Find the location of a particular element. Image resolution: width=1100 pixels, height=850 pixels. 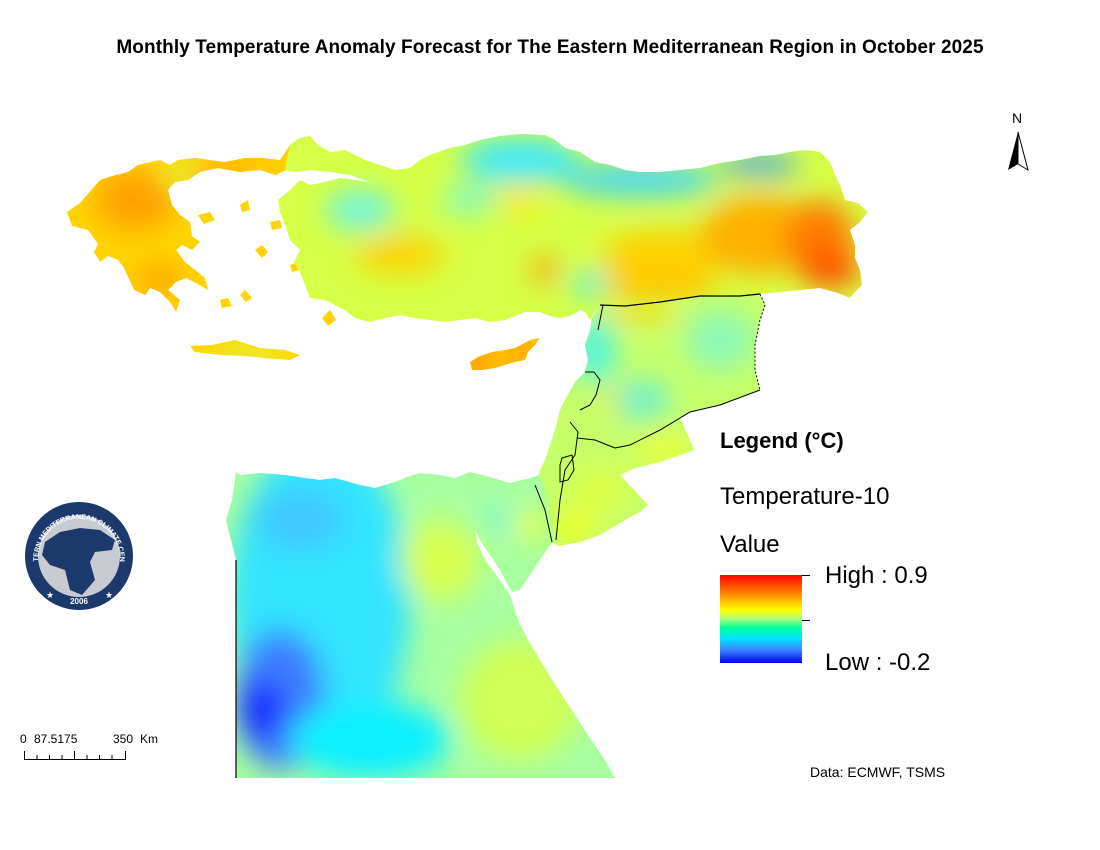

logo-star-right: ★ is located at coordinates (109, 595).